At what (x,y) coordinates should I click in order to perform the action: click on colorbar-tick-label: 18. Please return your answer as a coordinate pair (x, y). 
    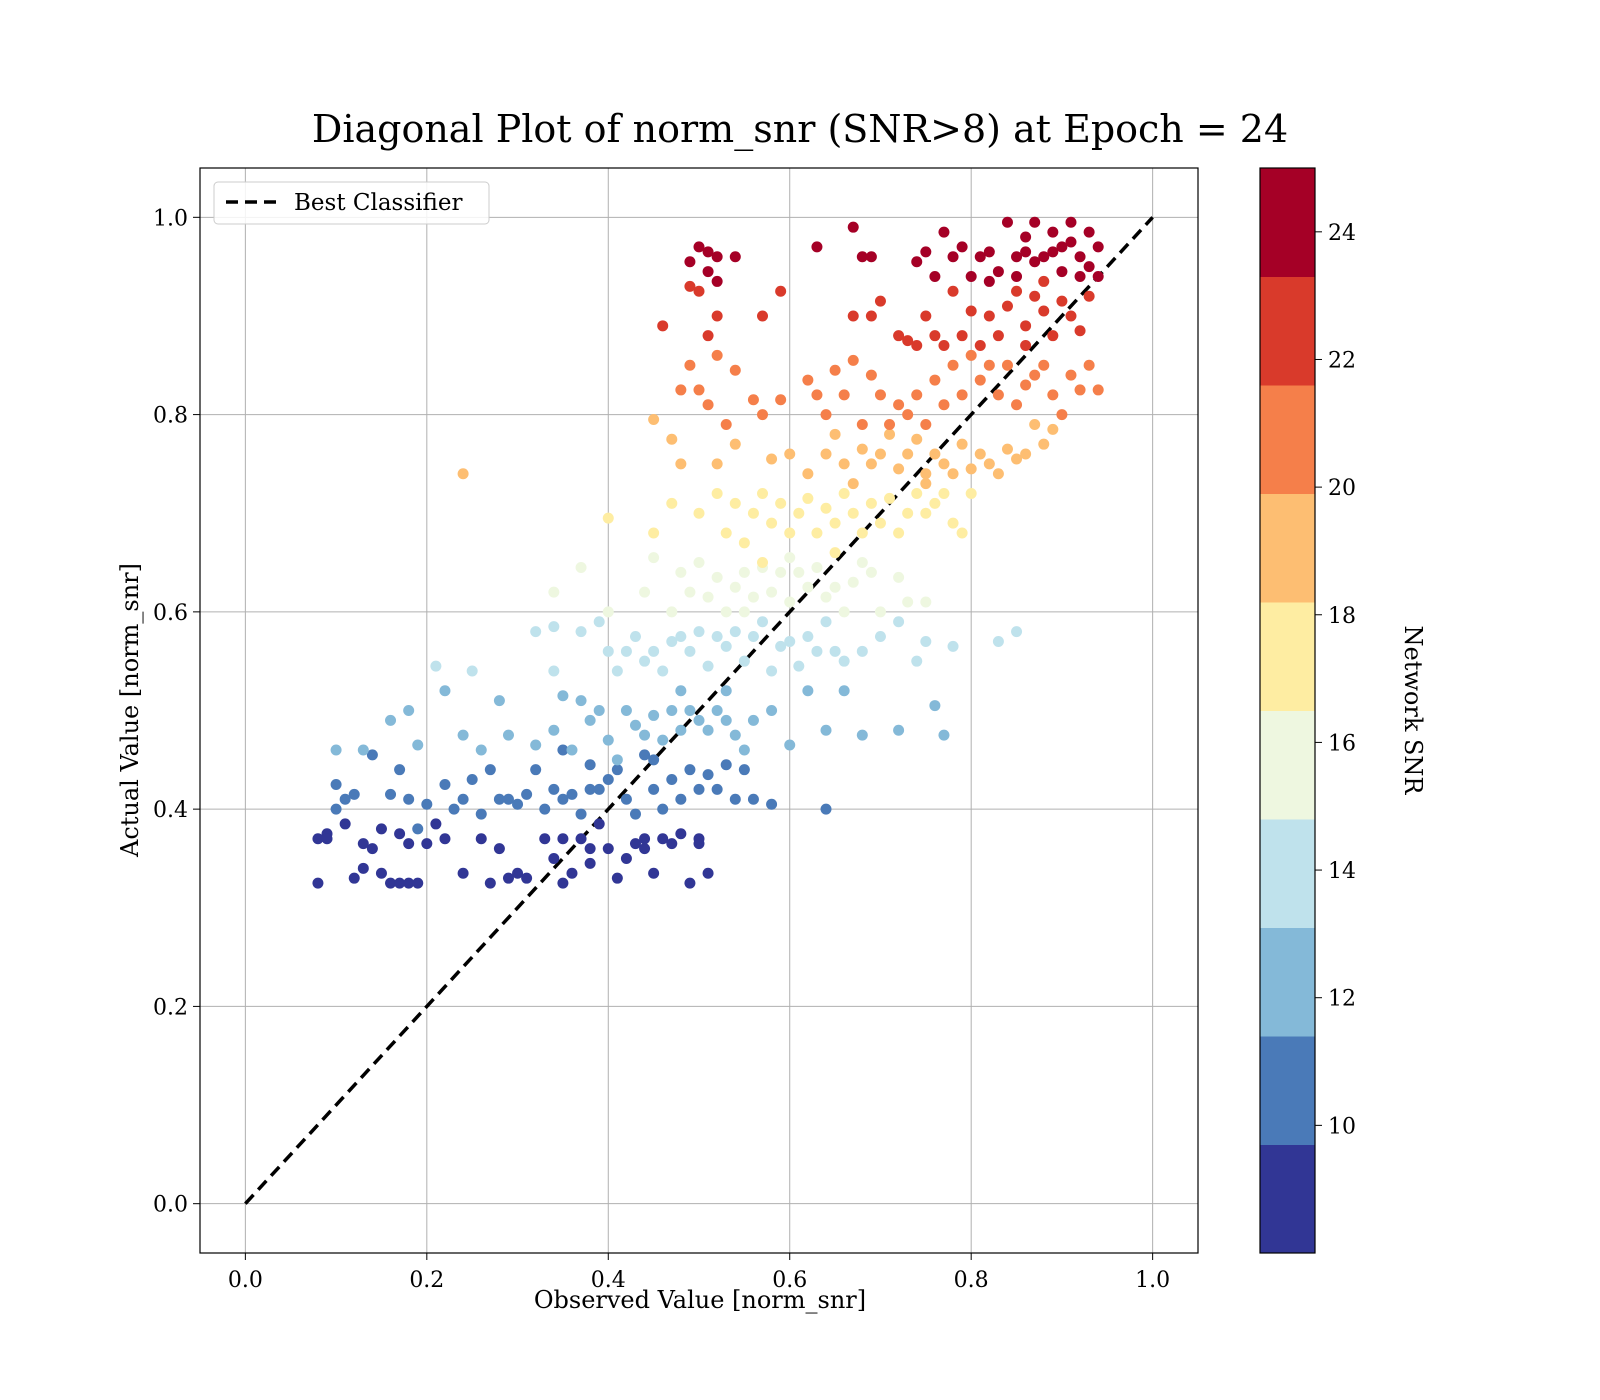
    Looking at the image, I should click on (1342, 616).